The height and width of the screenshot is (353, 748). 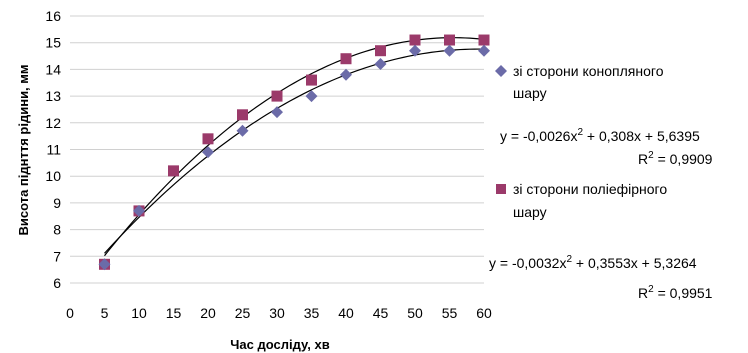 I want to click on y-tick-label: 8, so click(x=57, y=230).